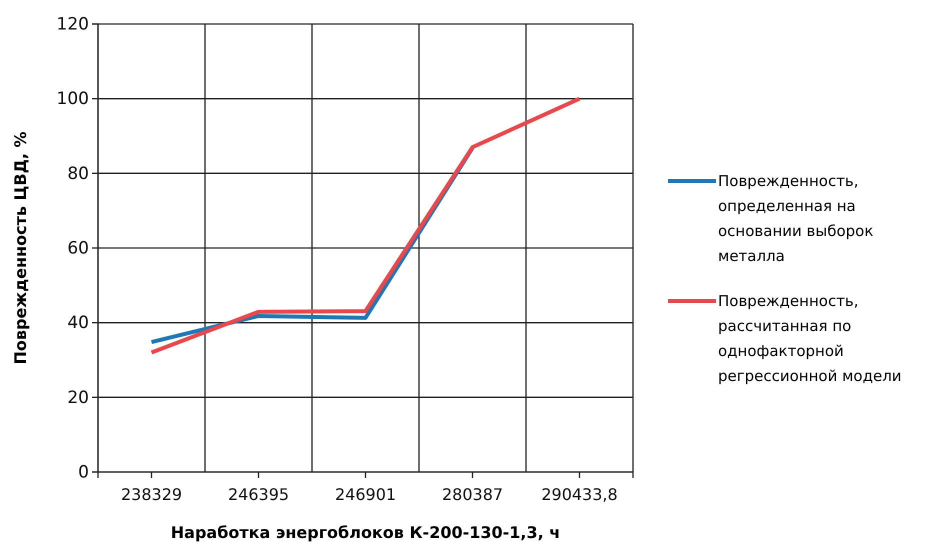 Image resolution: width=948 pixels, height=547 pixels. Describe the element at coordinates (78, 248) in the screenshot. I see `y-tick-label: 60` at that location.